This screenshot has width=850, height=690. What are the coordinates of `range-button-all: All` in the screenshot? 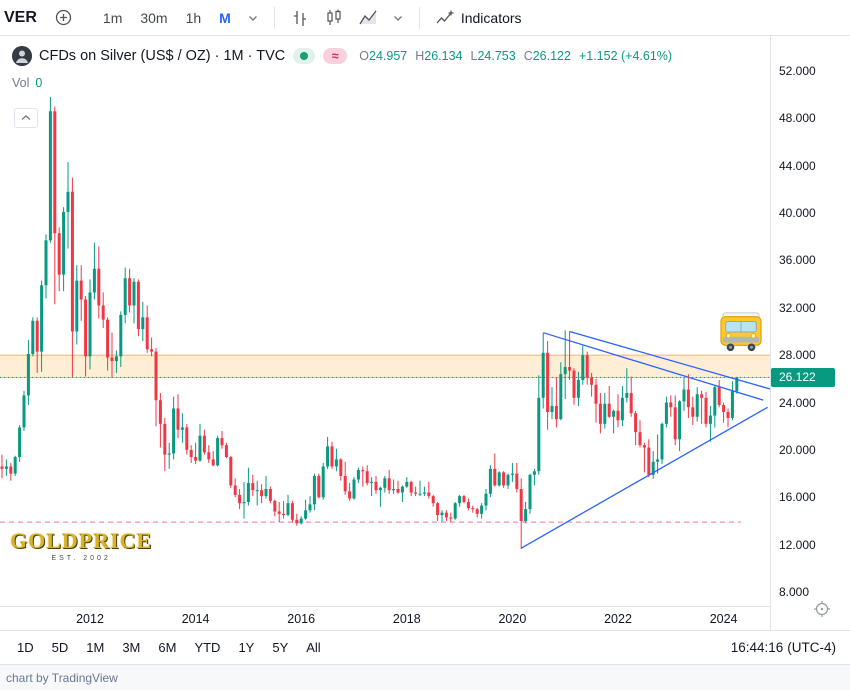 It's located at (313, 647).